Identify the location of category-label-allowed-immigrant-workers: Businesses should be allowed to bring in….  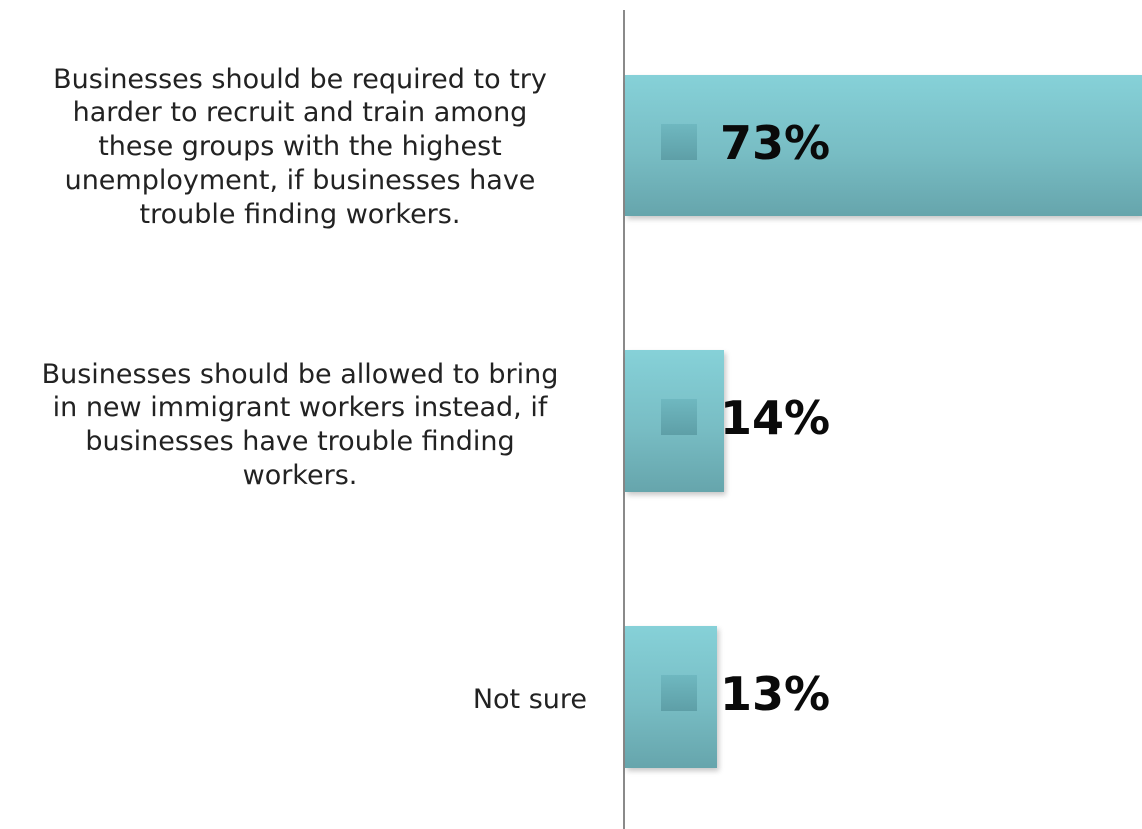
(300, 424).